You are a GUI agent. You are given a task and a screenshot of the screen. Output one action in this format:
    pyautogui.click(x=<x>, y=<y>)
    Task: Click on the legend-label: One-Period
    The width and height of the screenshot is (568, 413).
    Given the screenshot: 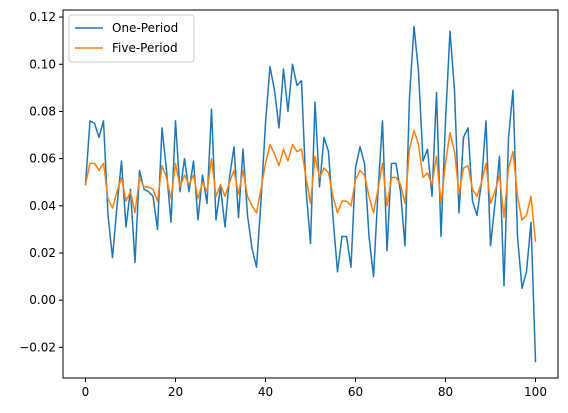 What is the action you would take?
    pyautogui.click(x=145, y=28)
    